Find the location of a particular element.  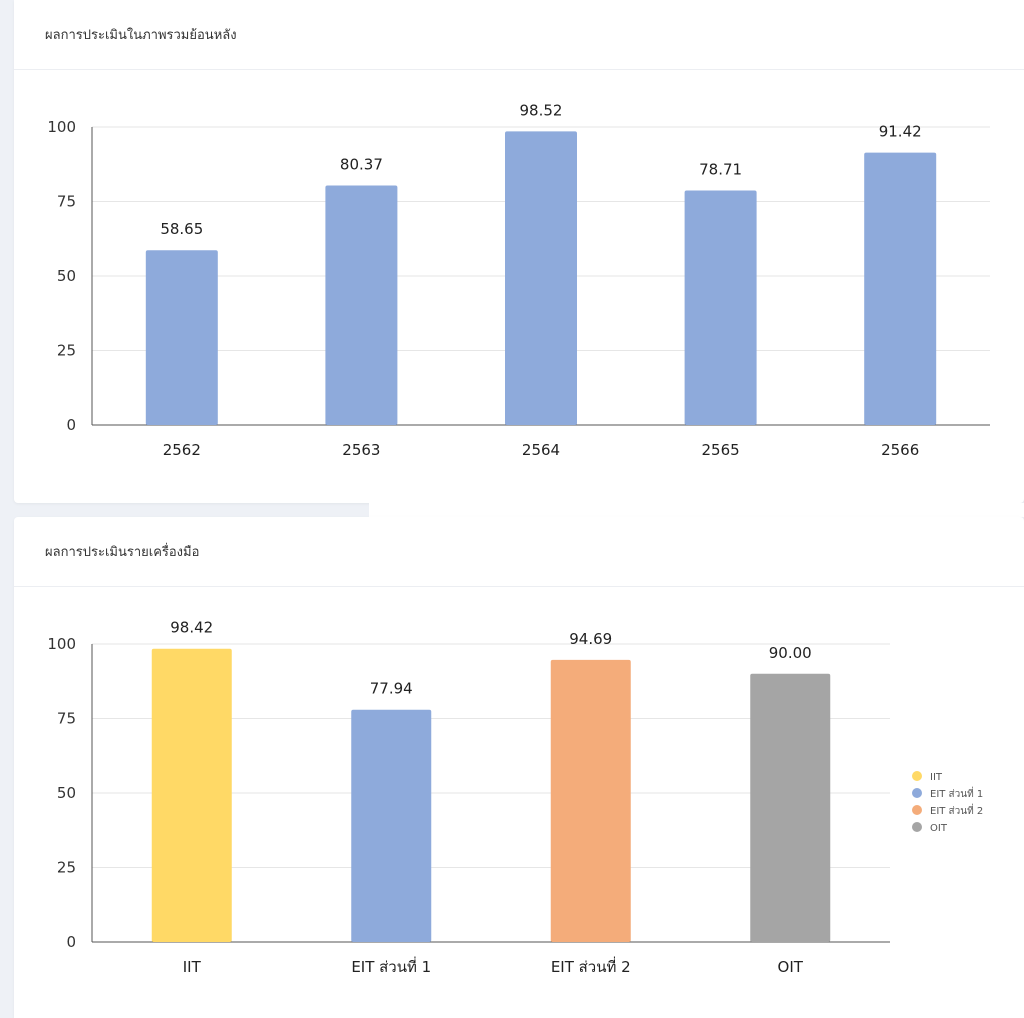

page-background is located at coordinates (7, 509).